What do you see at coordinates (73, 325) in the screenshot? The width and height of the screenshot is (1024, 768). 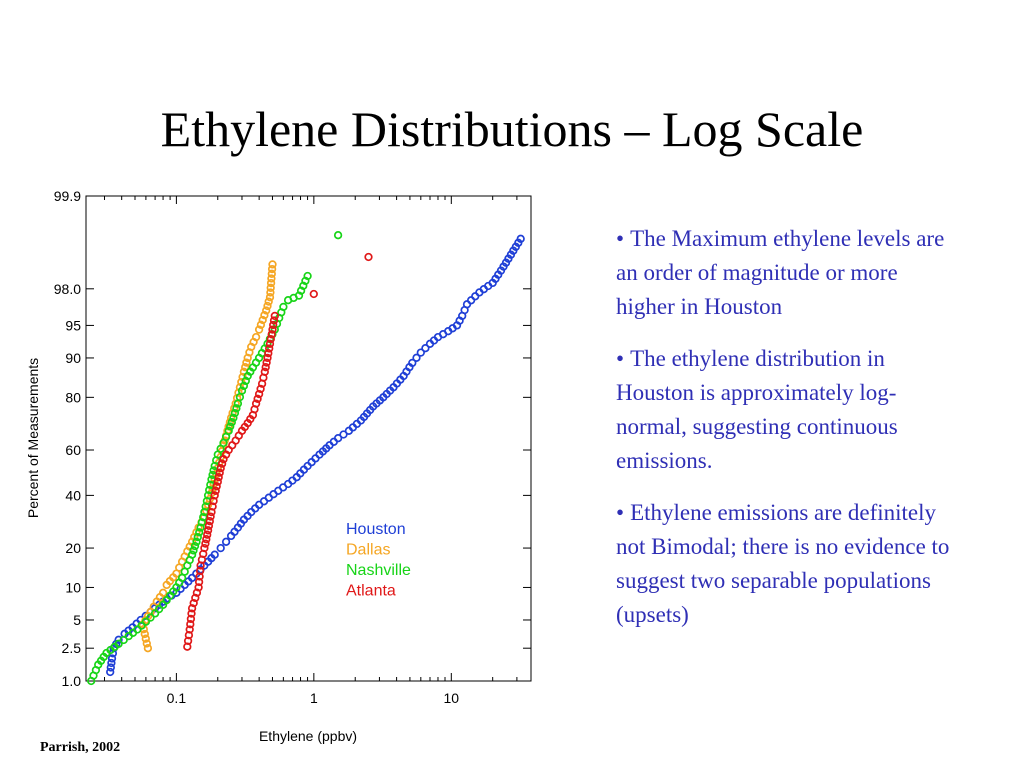 I see `y-tick-label: 95` at bounding box center [73, 325].